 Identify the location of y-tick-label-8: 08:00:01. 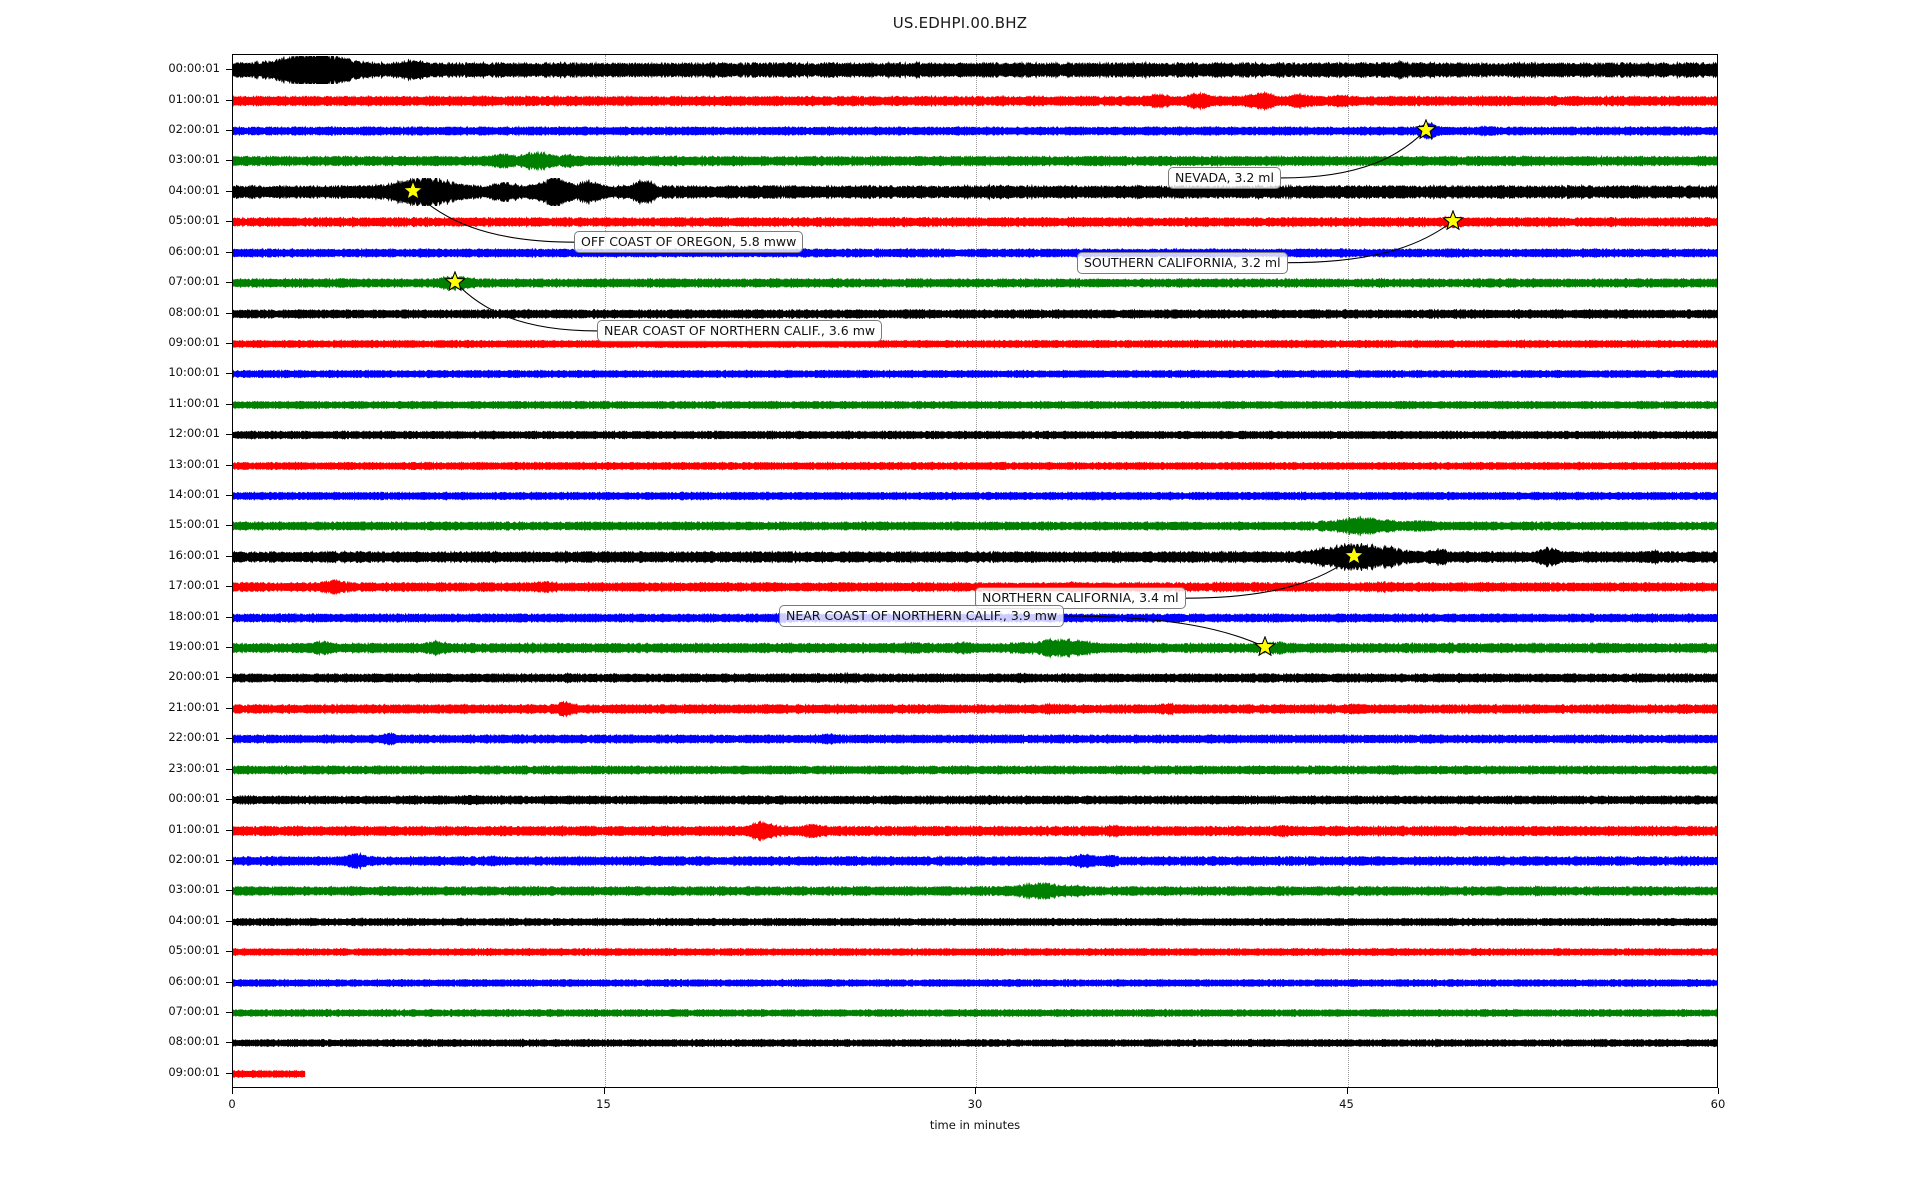
(194, 311).